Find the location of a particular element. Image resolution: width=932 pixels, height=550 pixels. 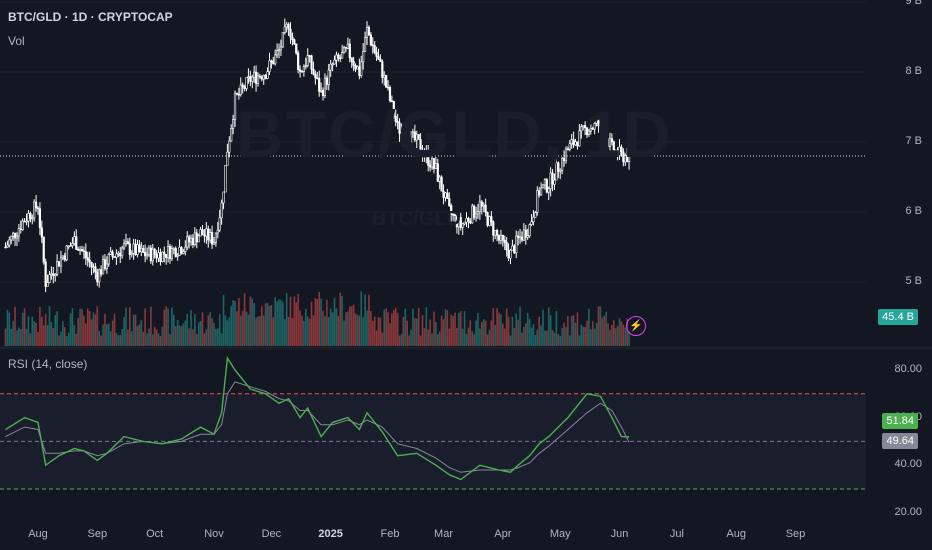

time-axis-tick: Sep is located at coordinates (795, 534).